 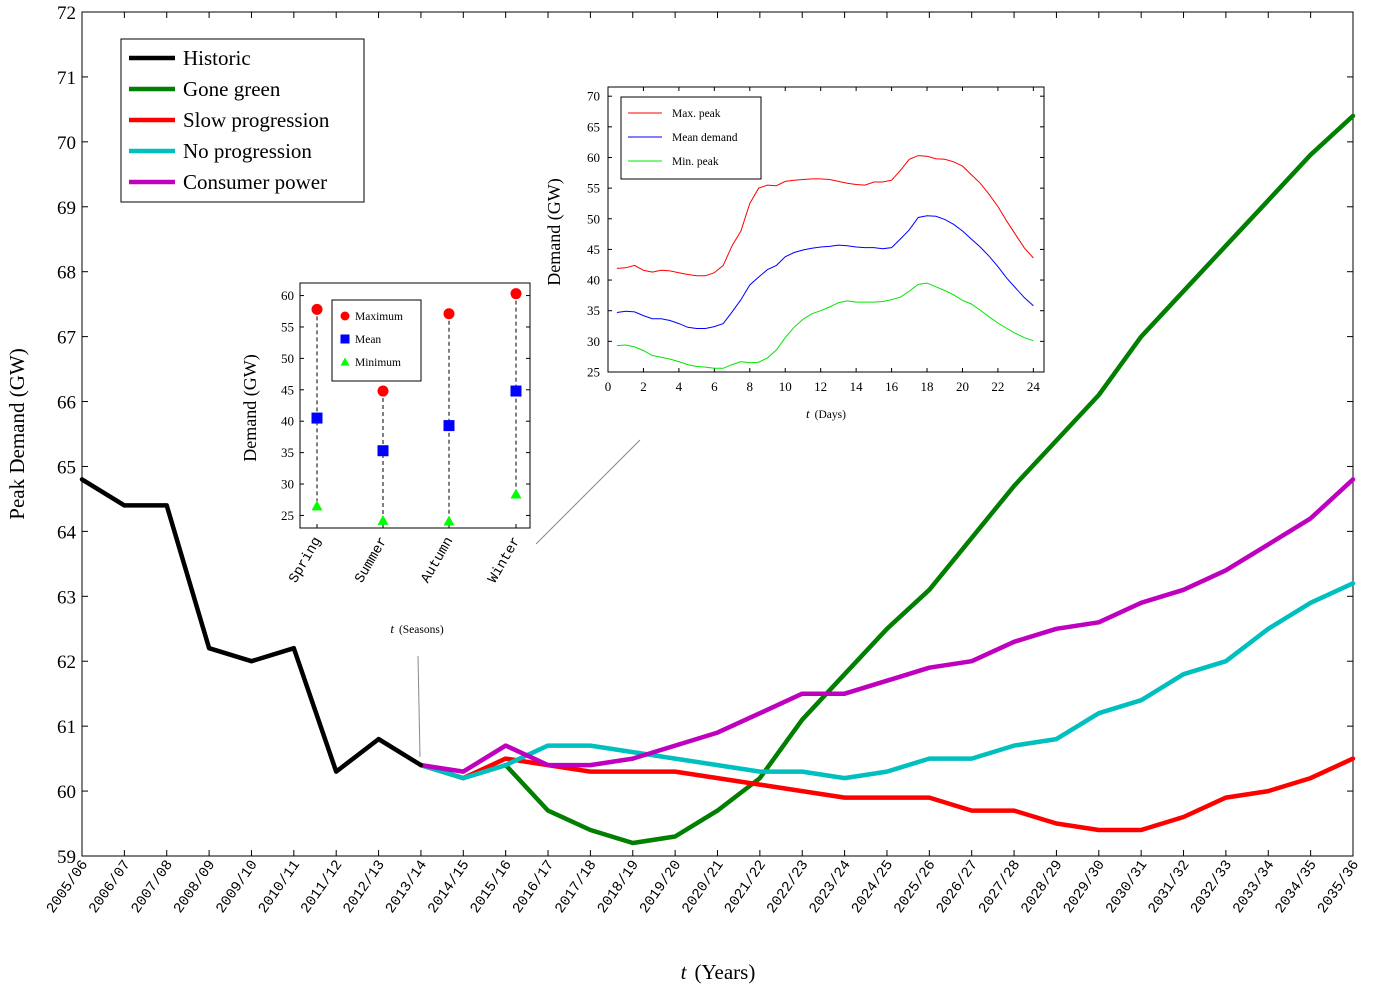 What do you see at coordinates (593, 157) in the screenshot?
I see `inset-days-y-tick-label: 60` at bounding box center [593, 157].